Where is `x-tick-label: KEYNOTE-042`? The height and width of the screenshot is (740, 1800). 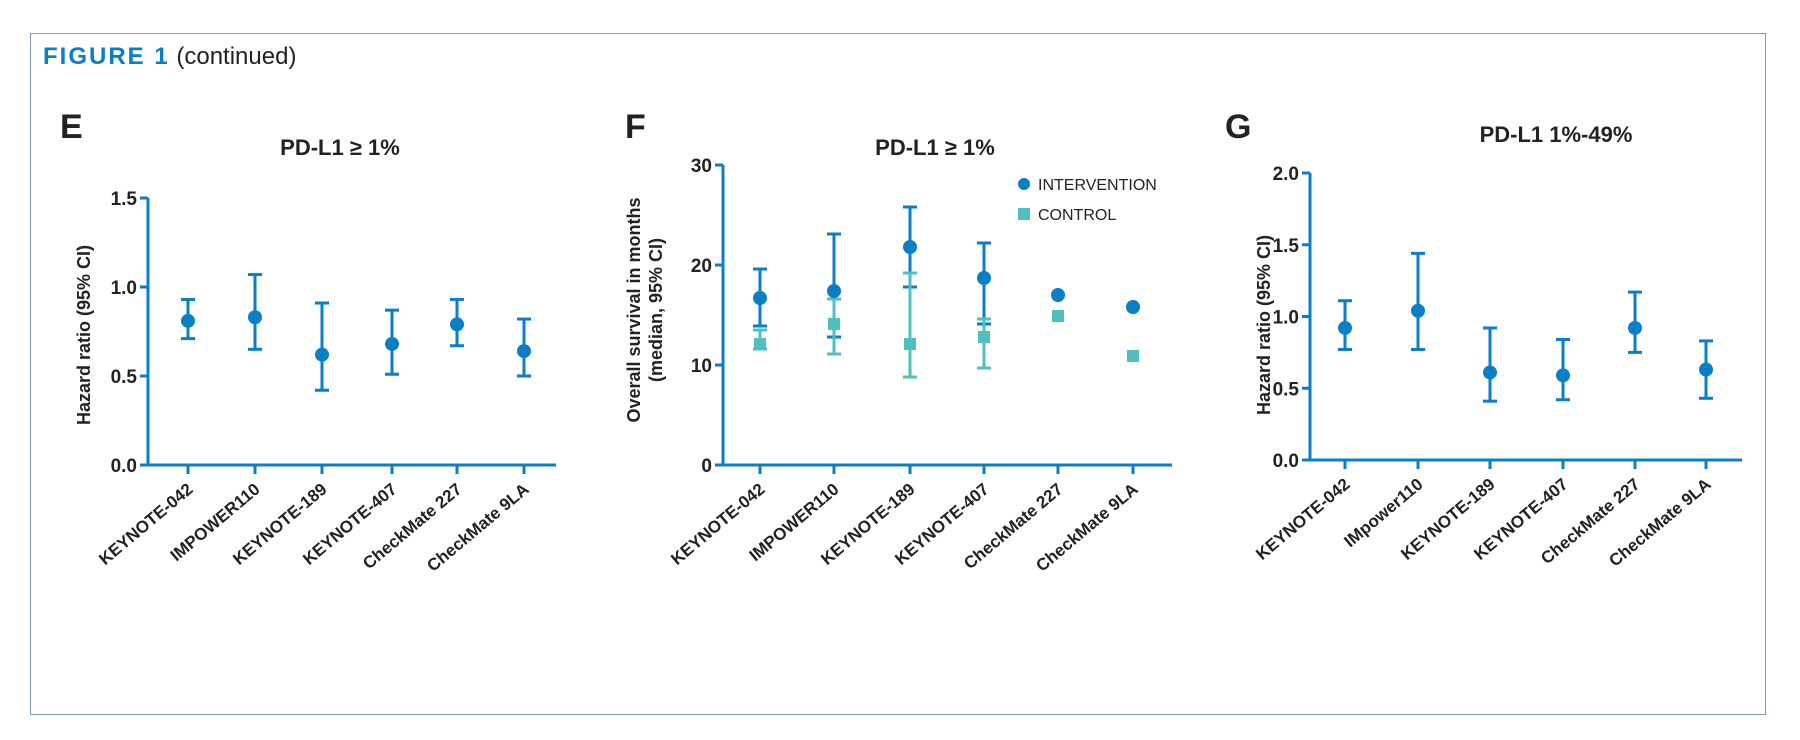 x-tick-label: KEYNOTE-042 is located at coordinates (1302, 519).